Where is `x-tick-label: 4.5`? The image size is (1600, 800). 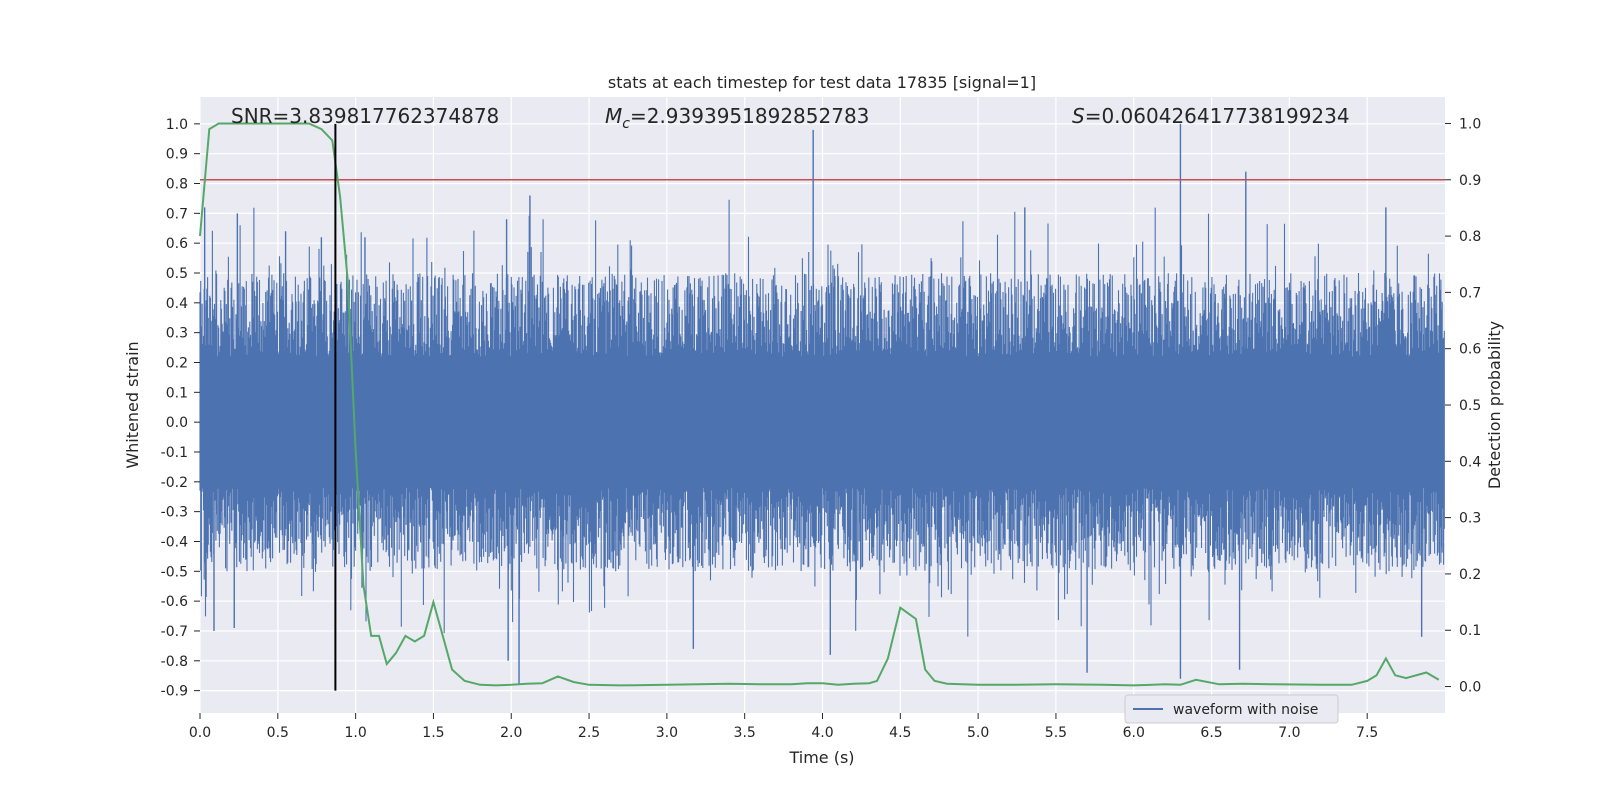 x-tick-label: 4.5 is located at coordinates (900, 733).